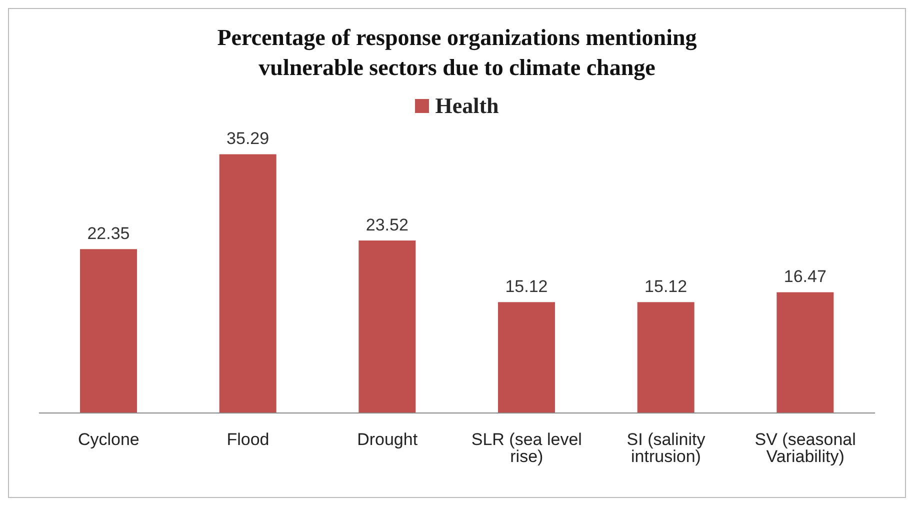  I want to click on x-tick-label: Cyclone, so click(109, 440).